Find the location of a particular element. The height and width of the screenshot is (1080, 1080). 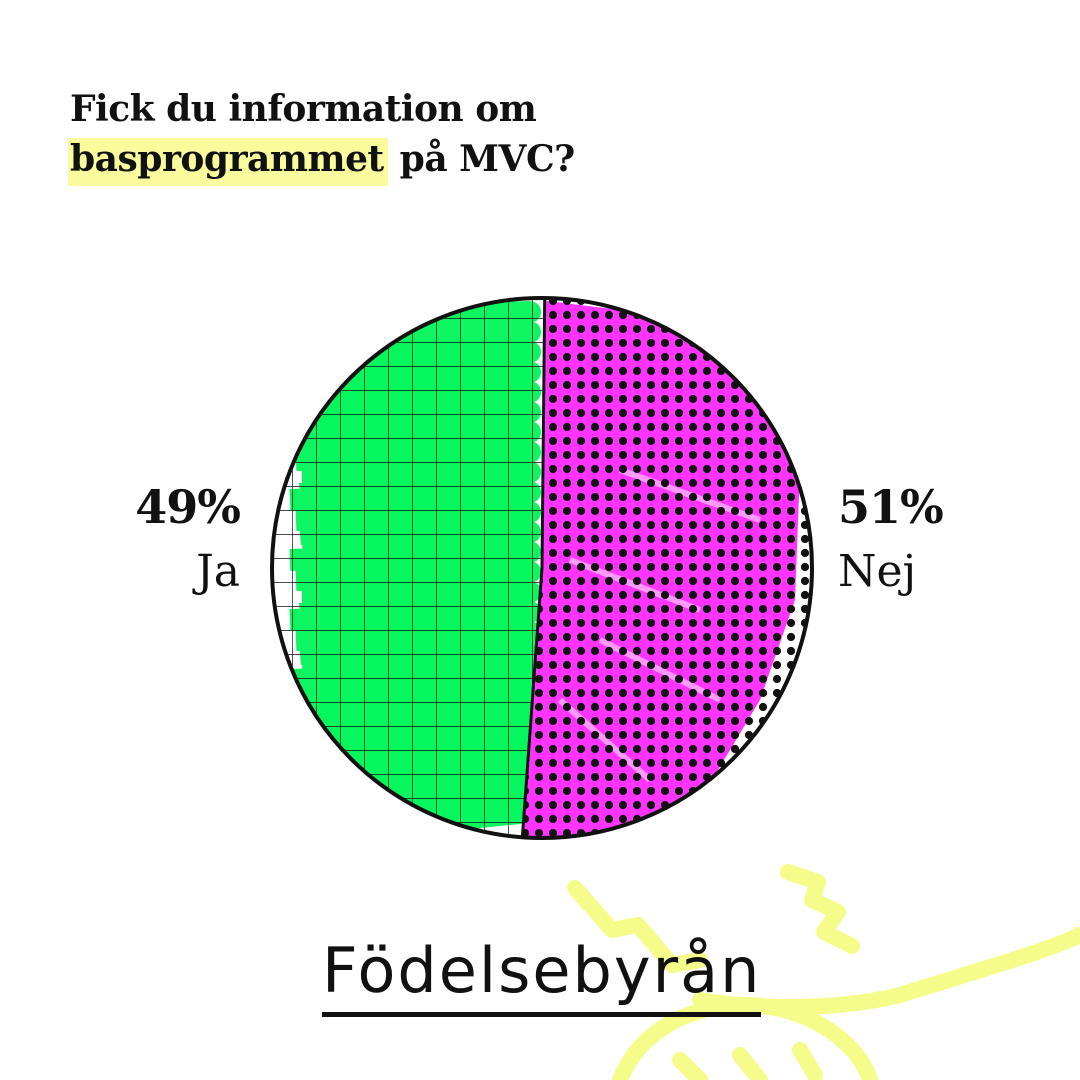

title-line-2: basprogrammet på MVC? is located at coordinates (322, 160).